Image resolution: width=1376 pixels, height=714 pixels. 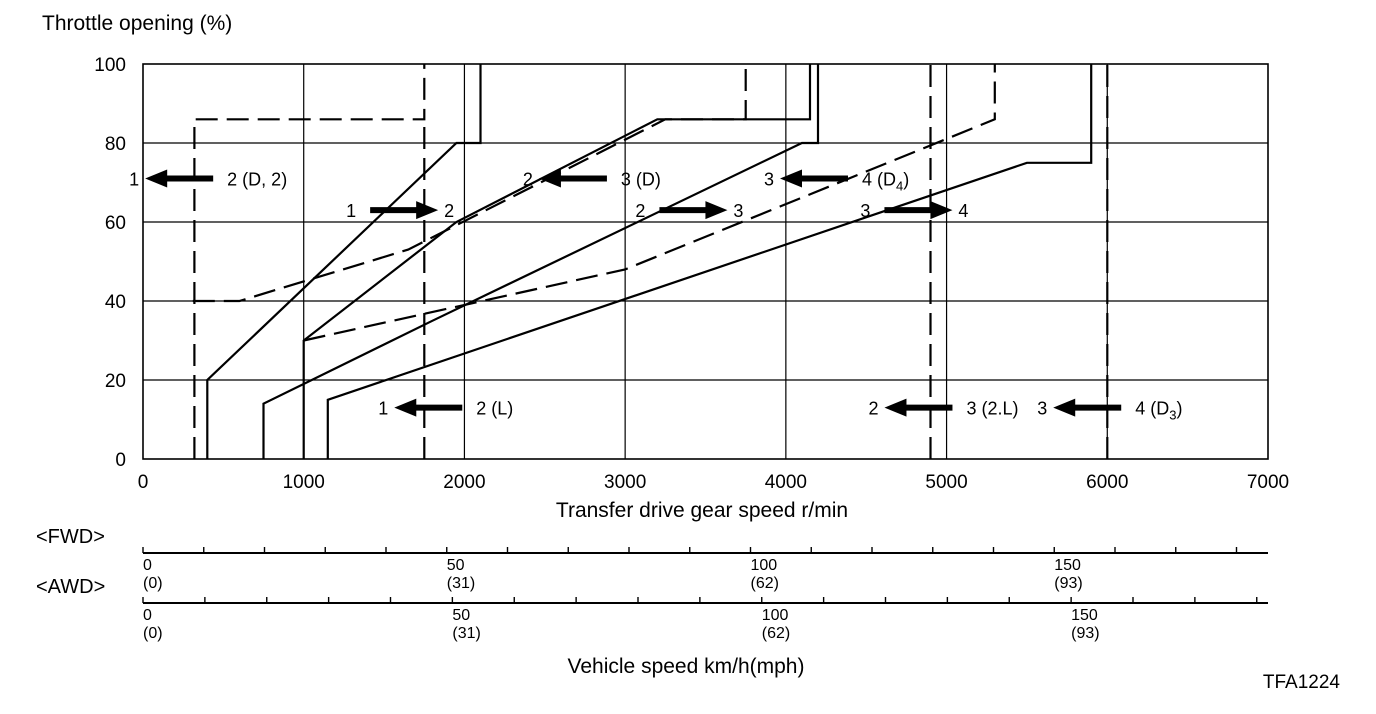 What do you see at coordinates (1268, 482) in the screenshot?
I see `x-tick-label: 7000` at bounding box center [1268, 482].